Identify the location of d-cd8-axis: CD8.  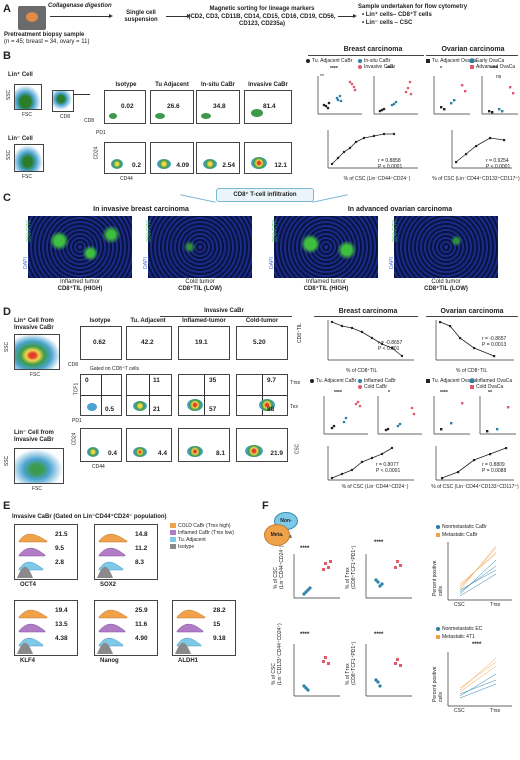
(73, 365).